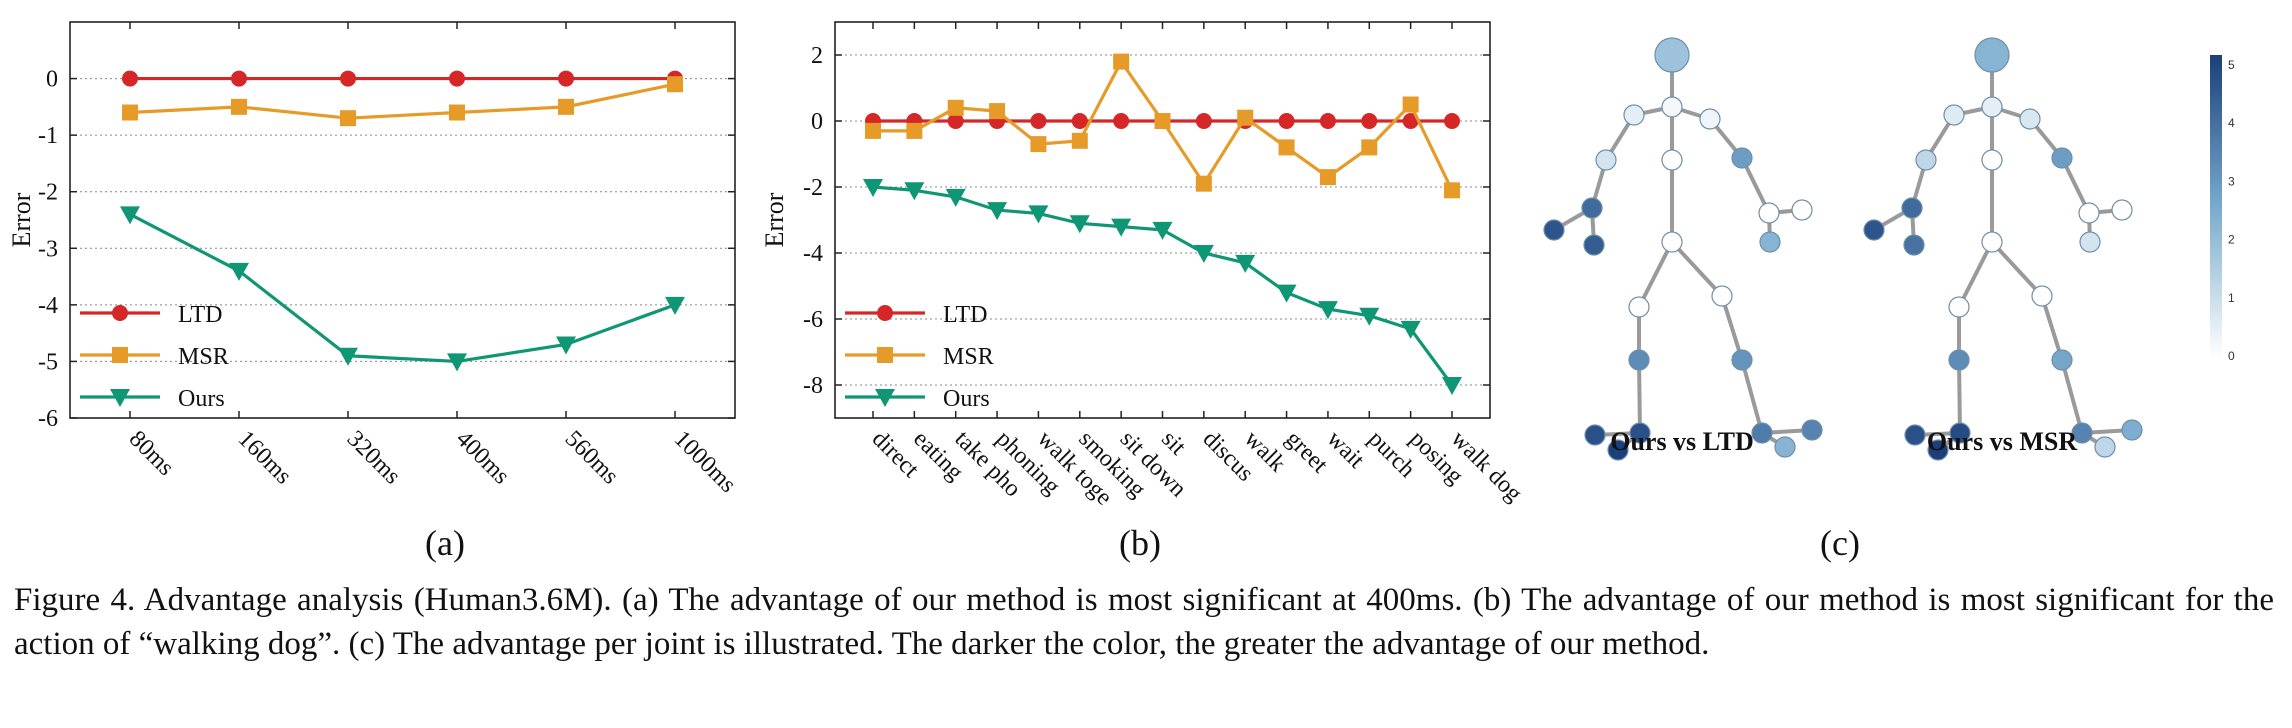 Image resolution: width=2292 pixels, height=728 pixels. I want to click on x-tick-label: 1000ms, so click(705, 462).